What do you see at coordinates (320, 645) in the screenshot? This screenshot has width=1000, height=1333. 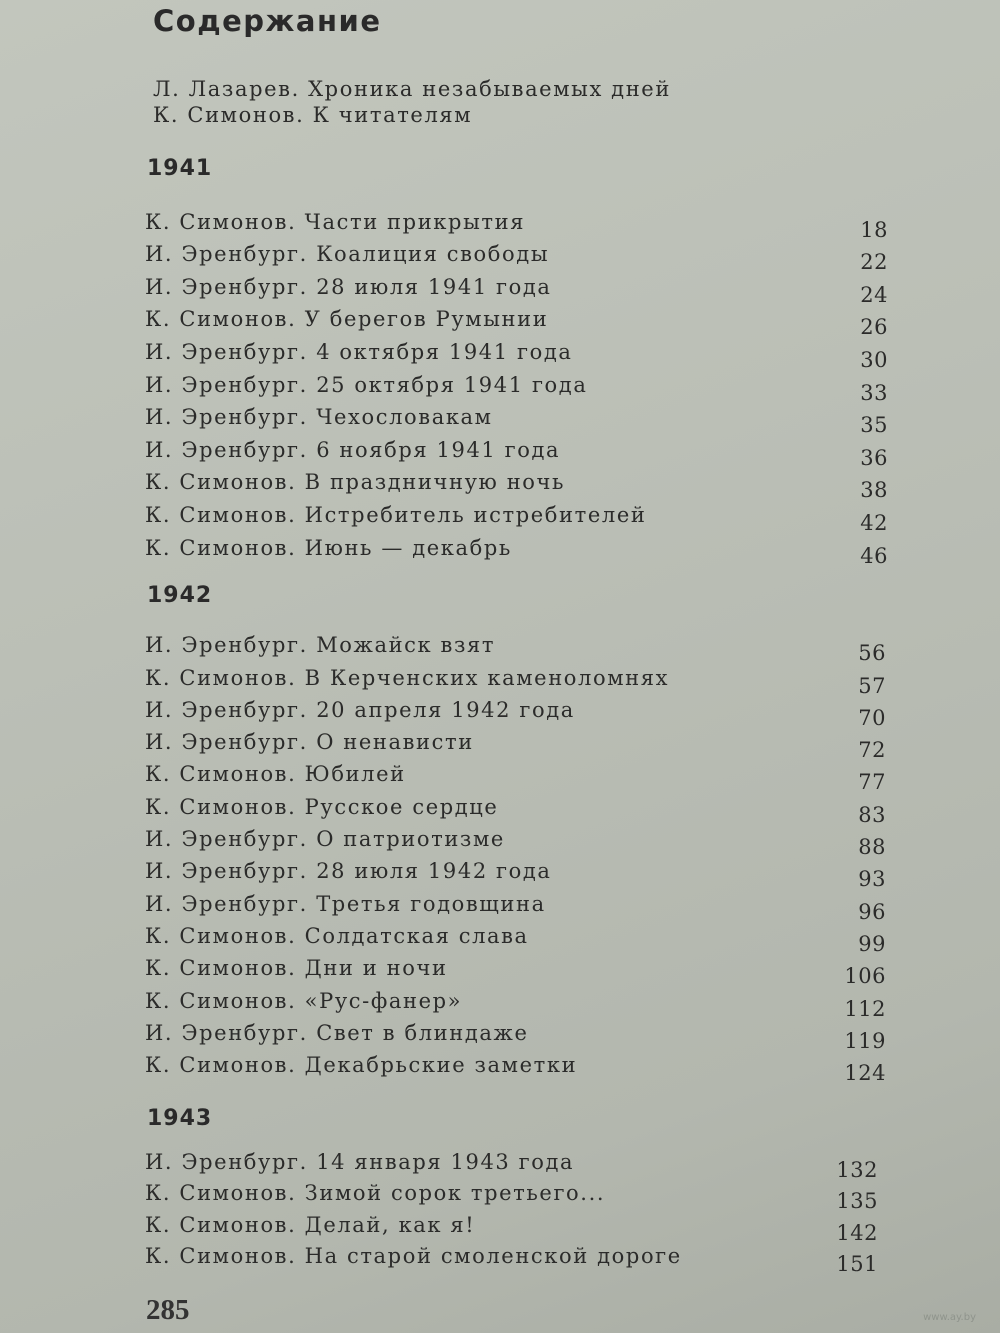 I see `entry-title: И. Эренбург. Можайск взят` at bounding box center [320, 645].